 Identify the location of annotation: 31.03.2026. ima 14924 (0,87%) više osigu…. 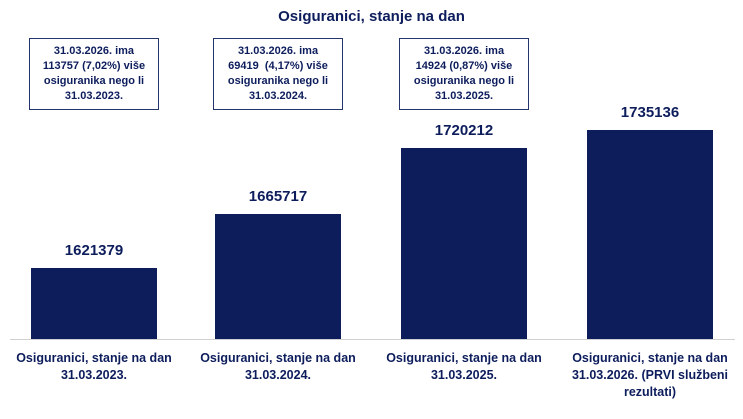
(464, 74).